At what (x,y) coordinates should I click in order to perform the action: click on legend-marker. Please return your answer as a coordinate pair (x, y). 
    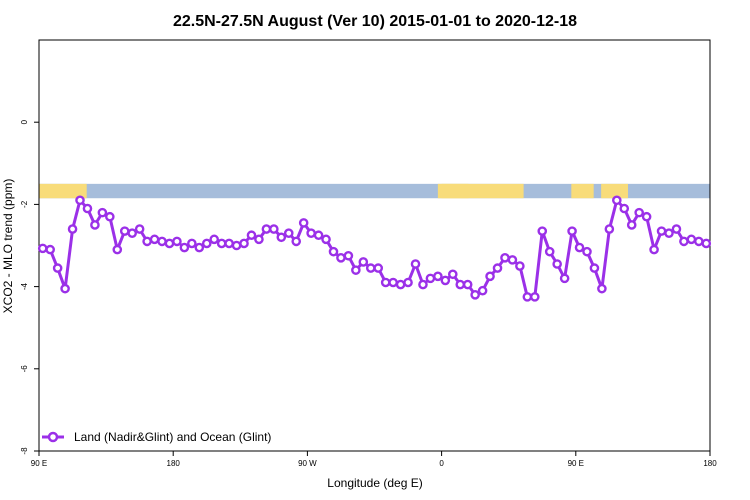
    Looking at the image, I should click on (53, 437).